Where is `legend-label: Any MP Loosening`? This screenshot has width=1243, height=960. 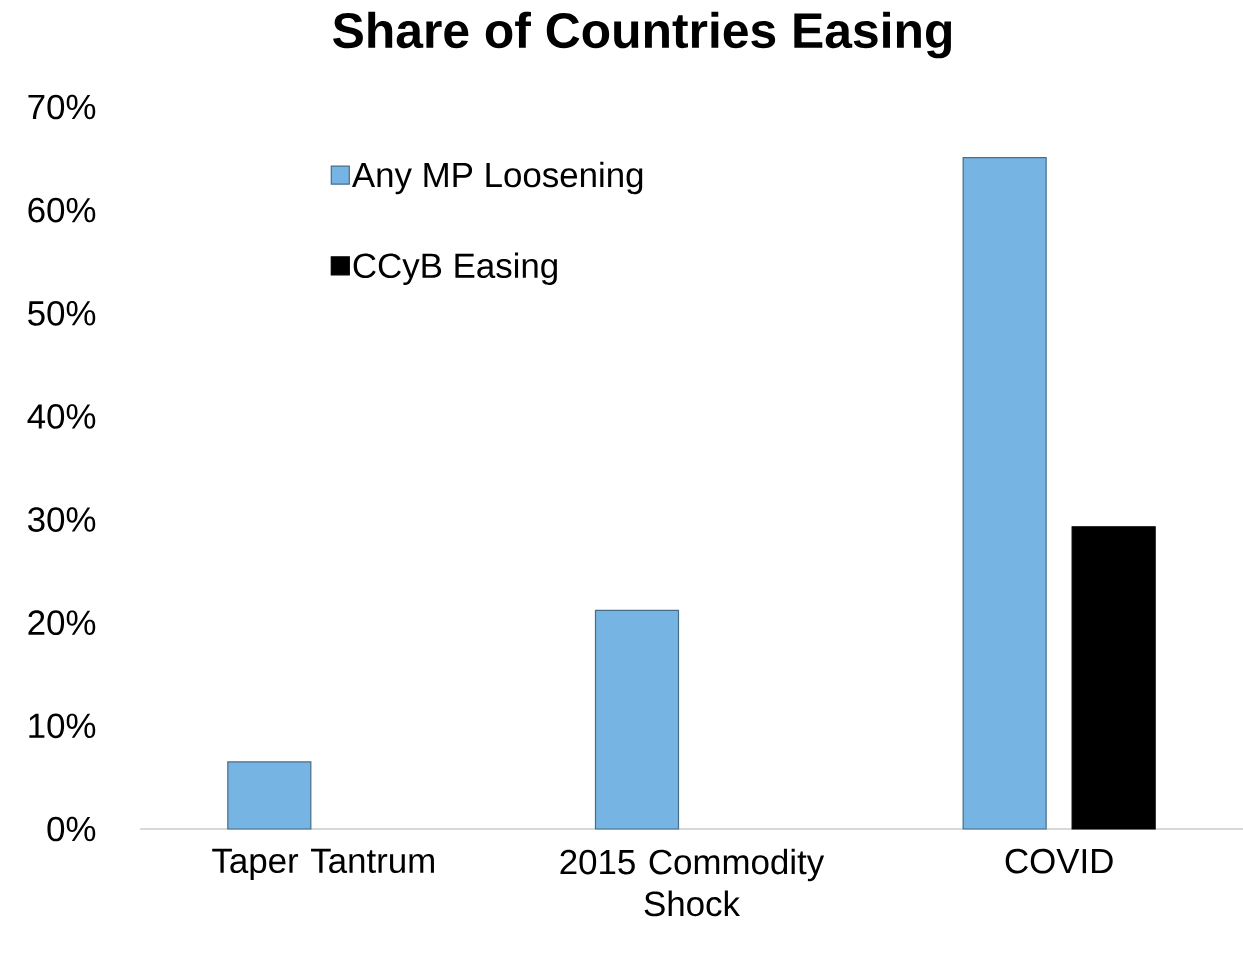 legend-label: Any MP Loosening is located at coordinates (497, 178).